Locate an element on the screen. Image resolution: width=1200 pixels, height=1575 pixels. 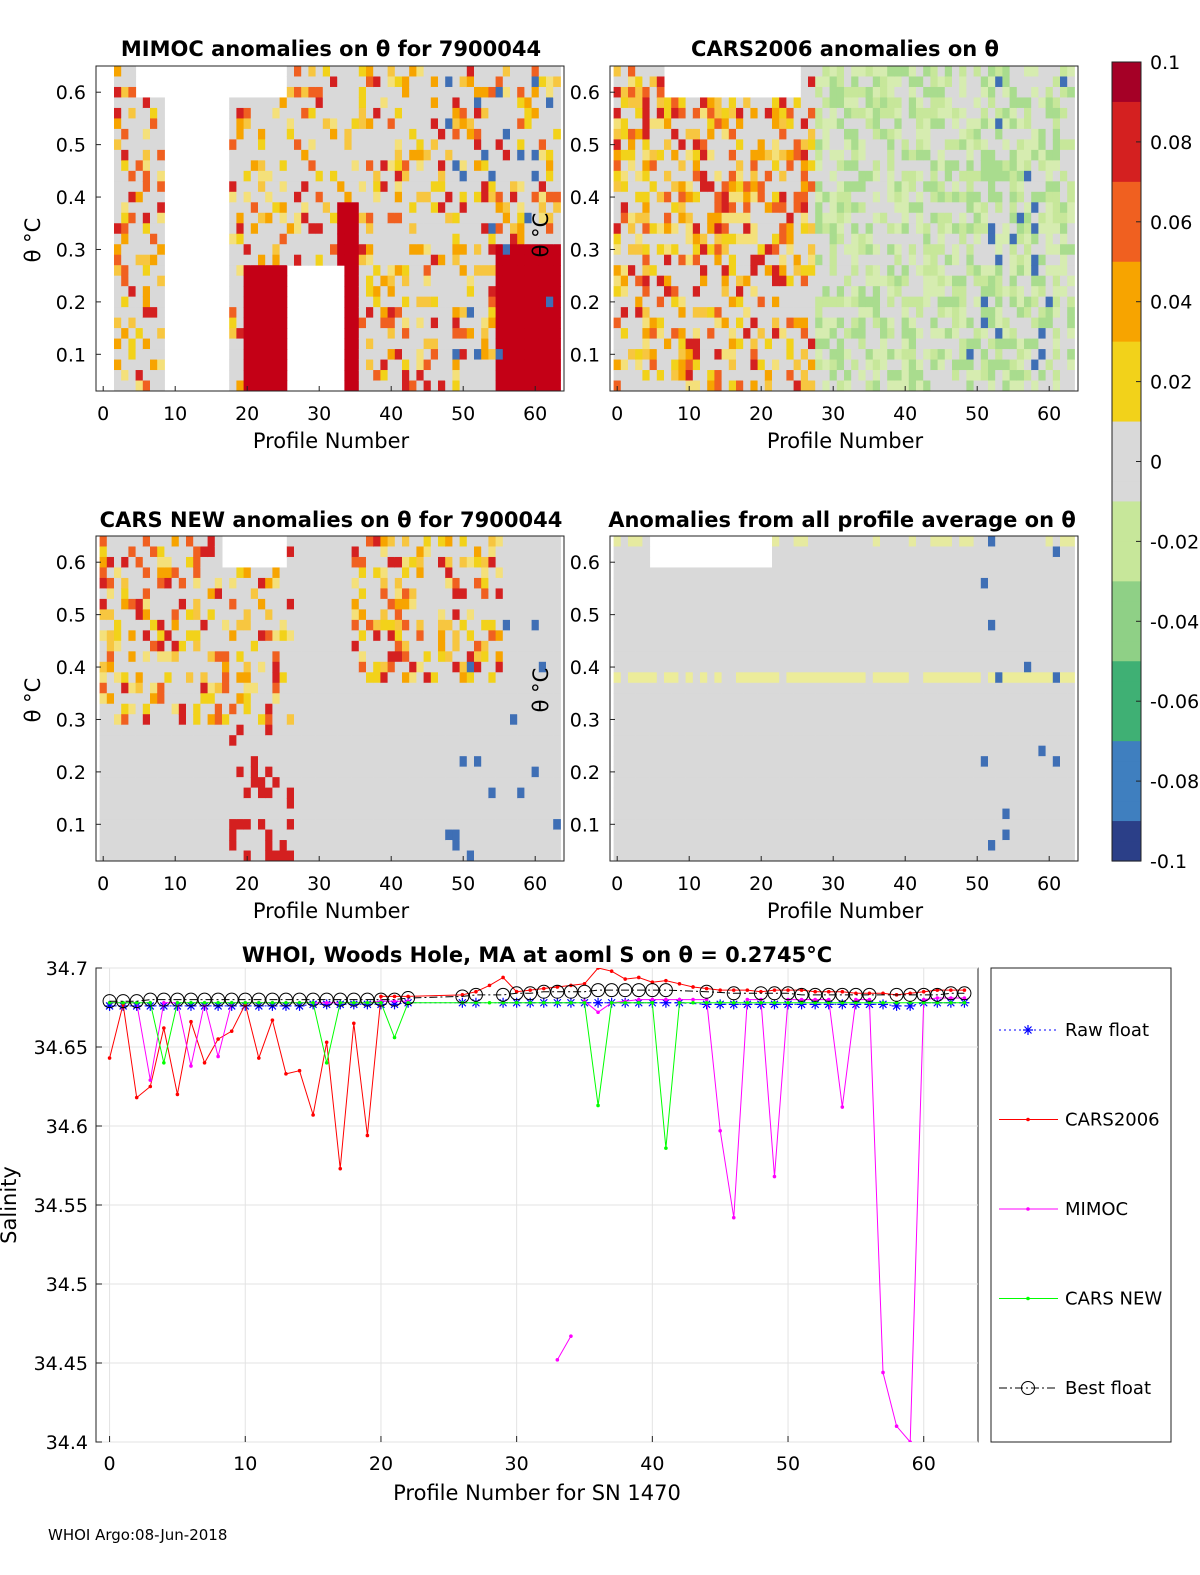
x-tick-label: 40 is located at coordinates (905, 414).